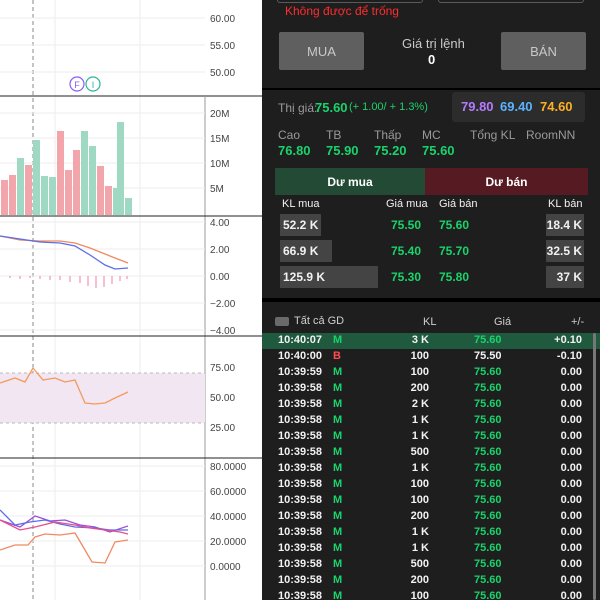 Image resolution: width=600 pixels, height=600 pixels. Describe the element at coordinates (321, 51) in the screenshot. I see `buy-button: MUA` at that location.